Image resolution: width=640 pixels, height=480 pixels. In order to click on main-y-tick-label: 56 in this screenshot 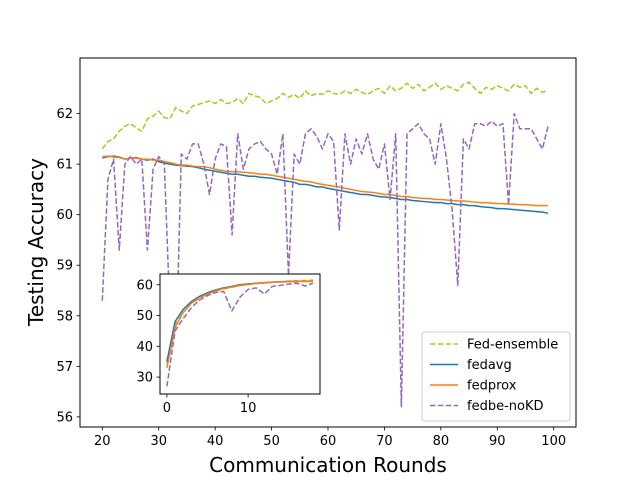, I will do `click(64, 417)`.